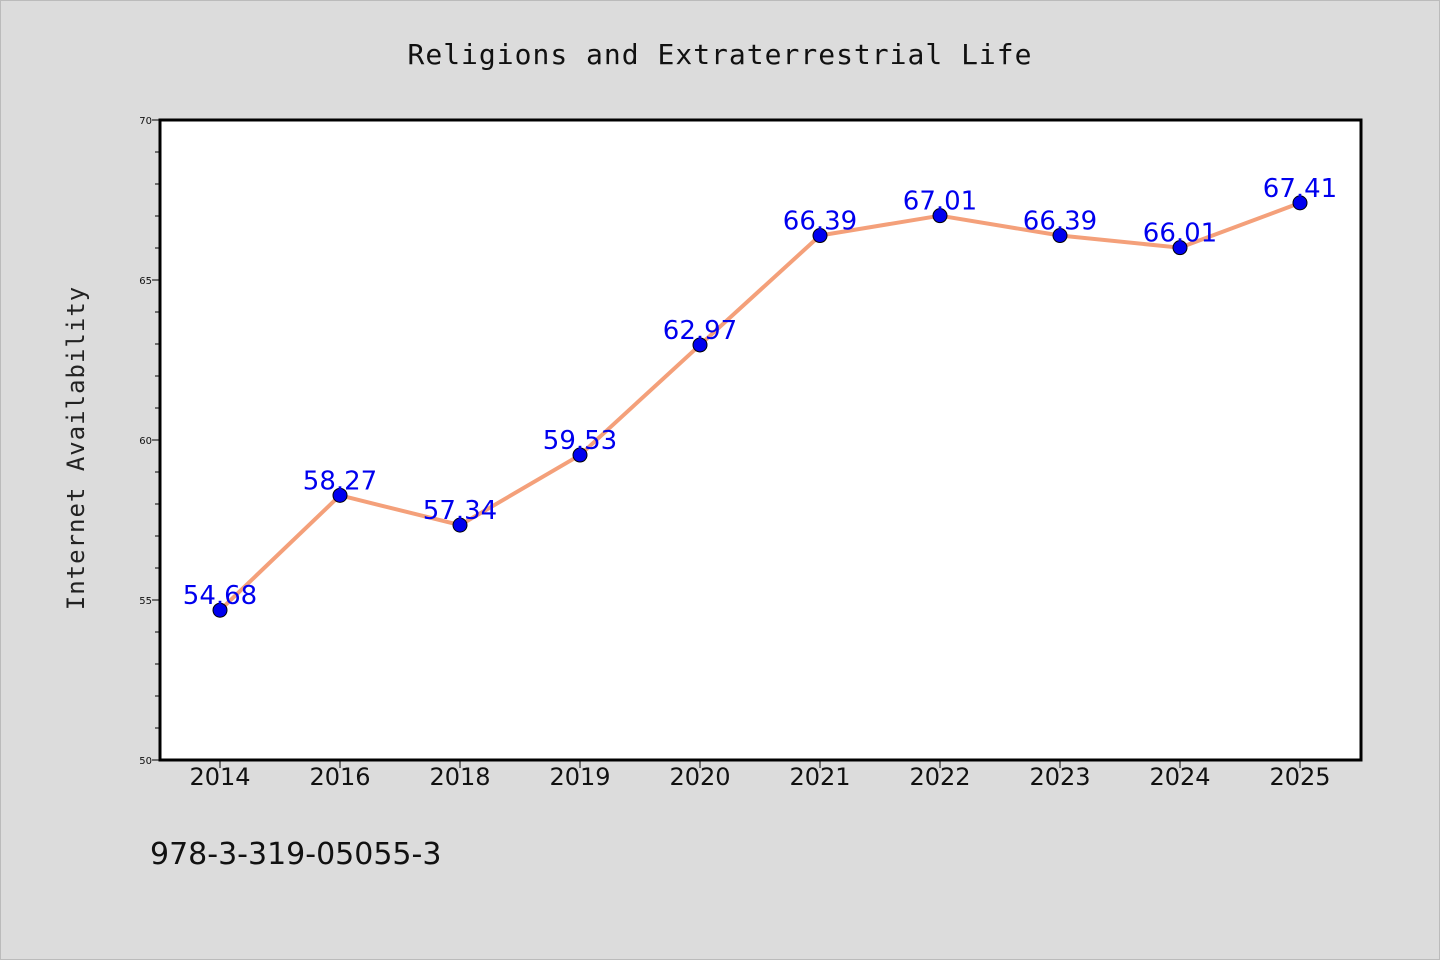 This screenshot has height=960, width=1440. What do you see at coordinates (76, 448) in the screenshot?
I see `y-axis-label: Internet Availability` at bounding box center [76, 448].